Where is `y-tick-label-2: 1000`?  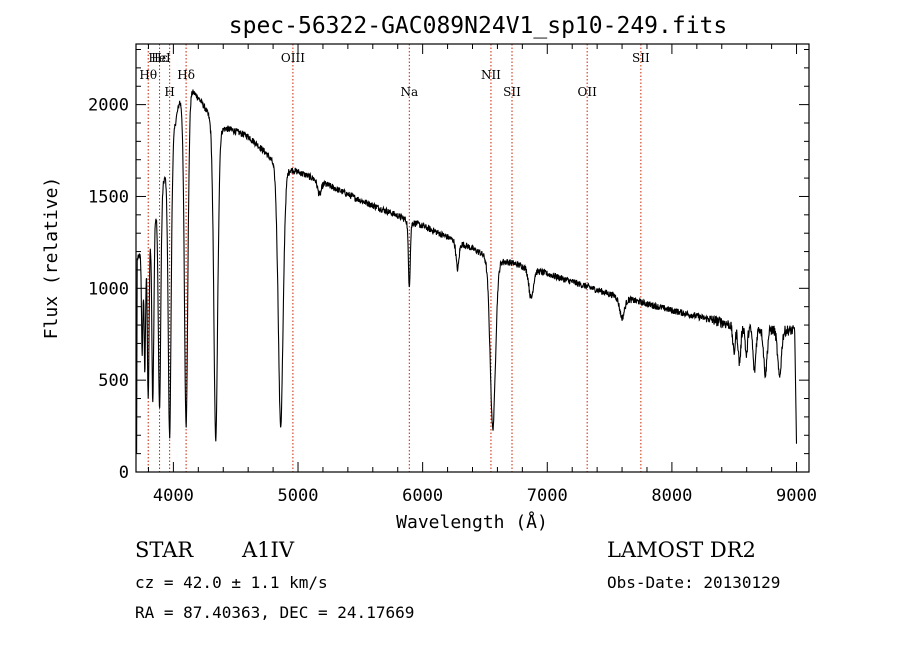 y-tick-label-2: 1000 is located at coordinates (108, 289).